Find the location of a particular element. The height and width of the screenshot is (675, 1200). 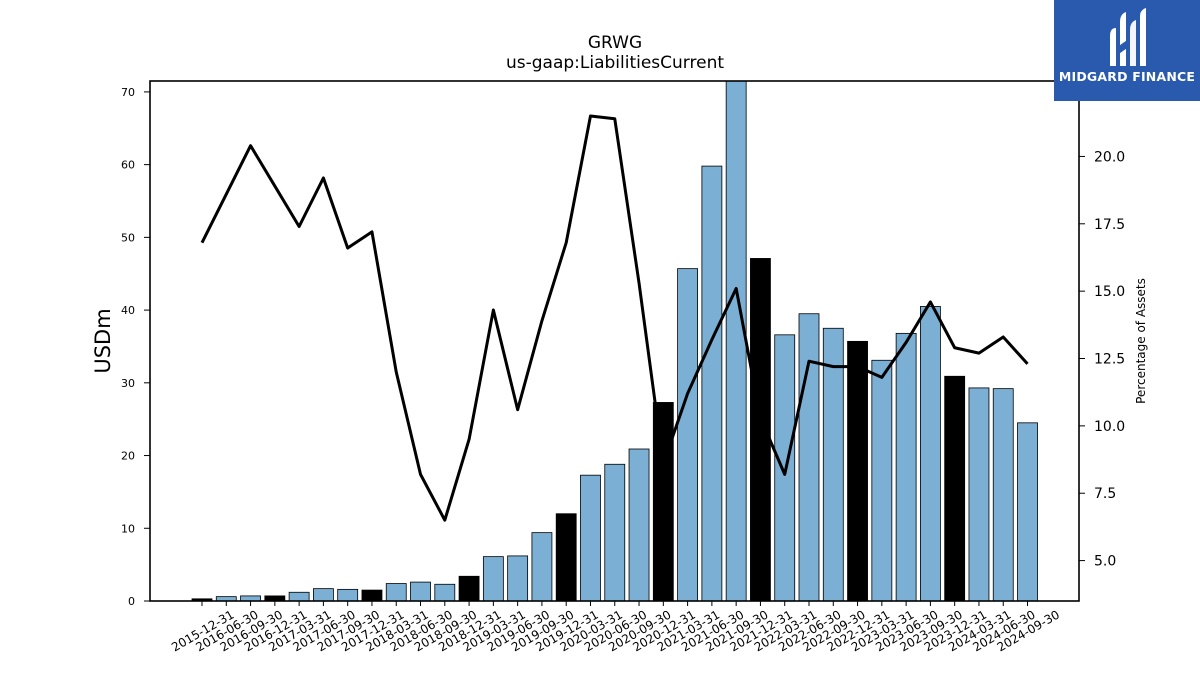

y-axis-label: USDm is located at coordinates (103, 340).